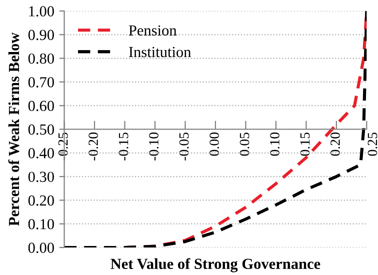 The width and height of the screenshot is (378, 275). I want to click on y-tick-label: 0.50, so click(41, 129).